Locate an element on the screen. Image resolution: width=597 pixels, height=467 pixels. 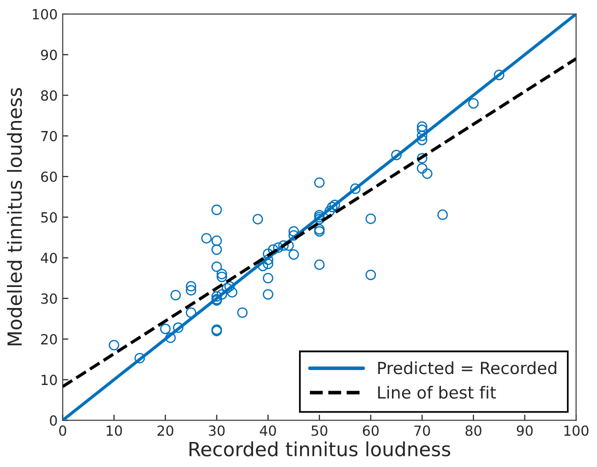
y-tick-label: 90 is located at coordinates (49, 55).